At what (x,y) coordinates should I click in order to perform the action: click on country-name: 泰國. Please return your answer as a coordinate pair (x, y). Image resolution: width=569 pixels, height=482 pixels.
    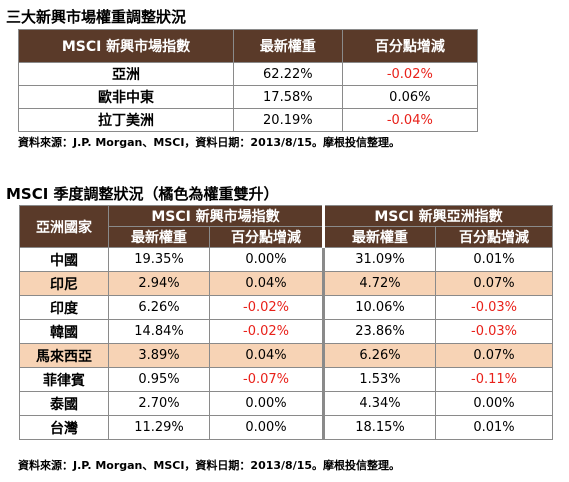
    Looking at the image, I should click on (64, 403).